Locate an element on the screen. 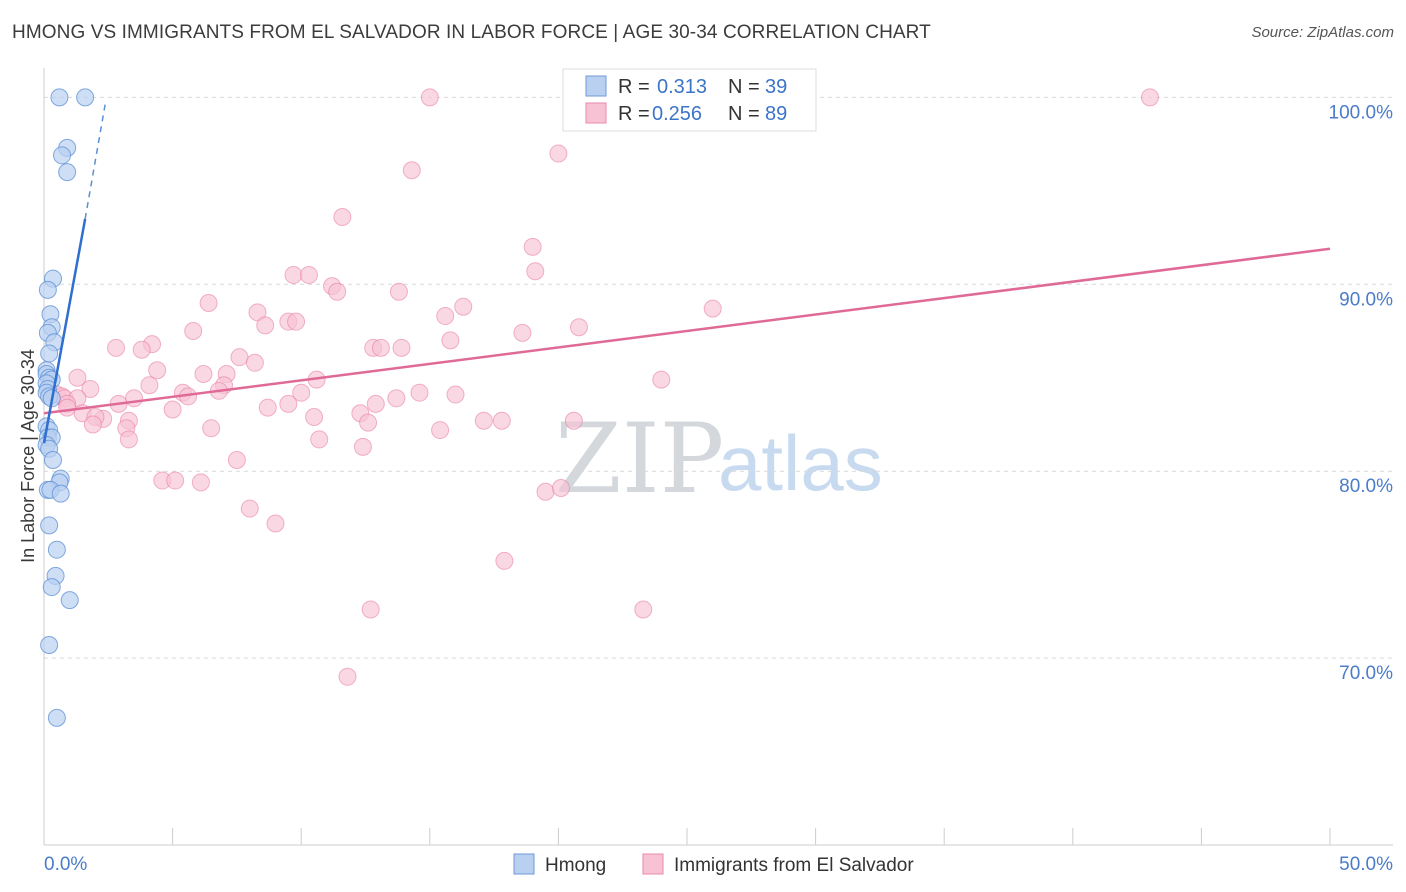  y-tick-label-2: 80.0% is located at coordinates (1366, 486).